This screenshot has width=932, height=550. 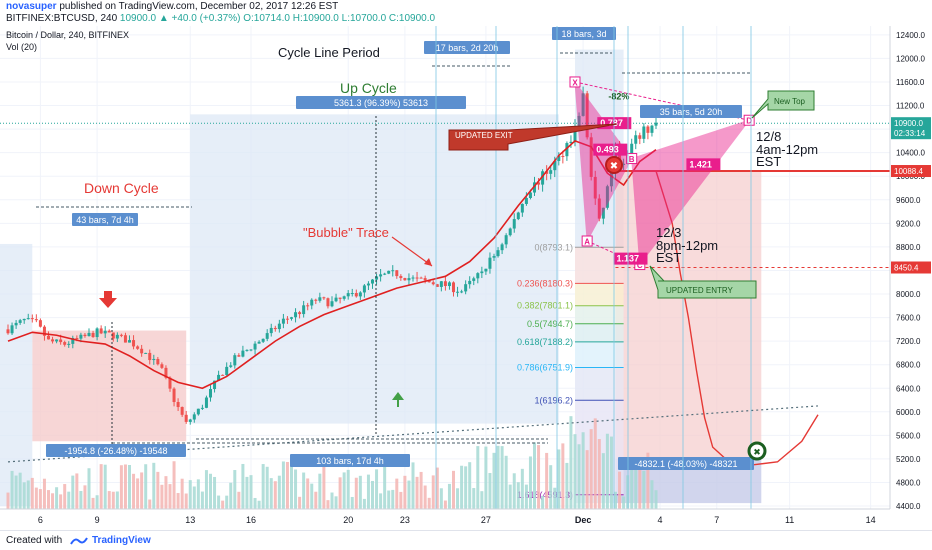 I want to click on price-tick-label: 11600.0, so click(x=910, y=82).